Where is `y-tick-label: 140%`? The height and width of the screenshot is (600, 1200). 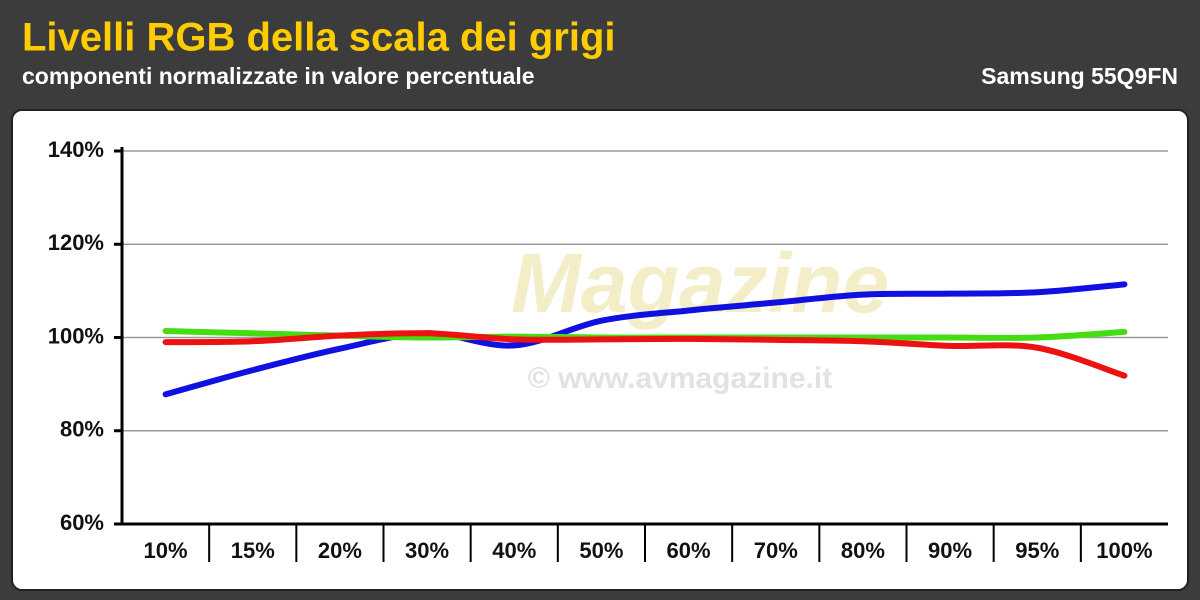 y-tick-label: 140% is located at coordinates (76, 149).